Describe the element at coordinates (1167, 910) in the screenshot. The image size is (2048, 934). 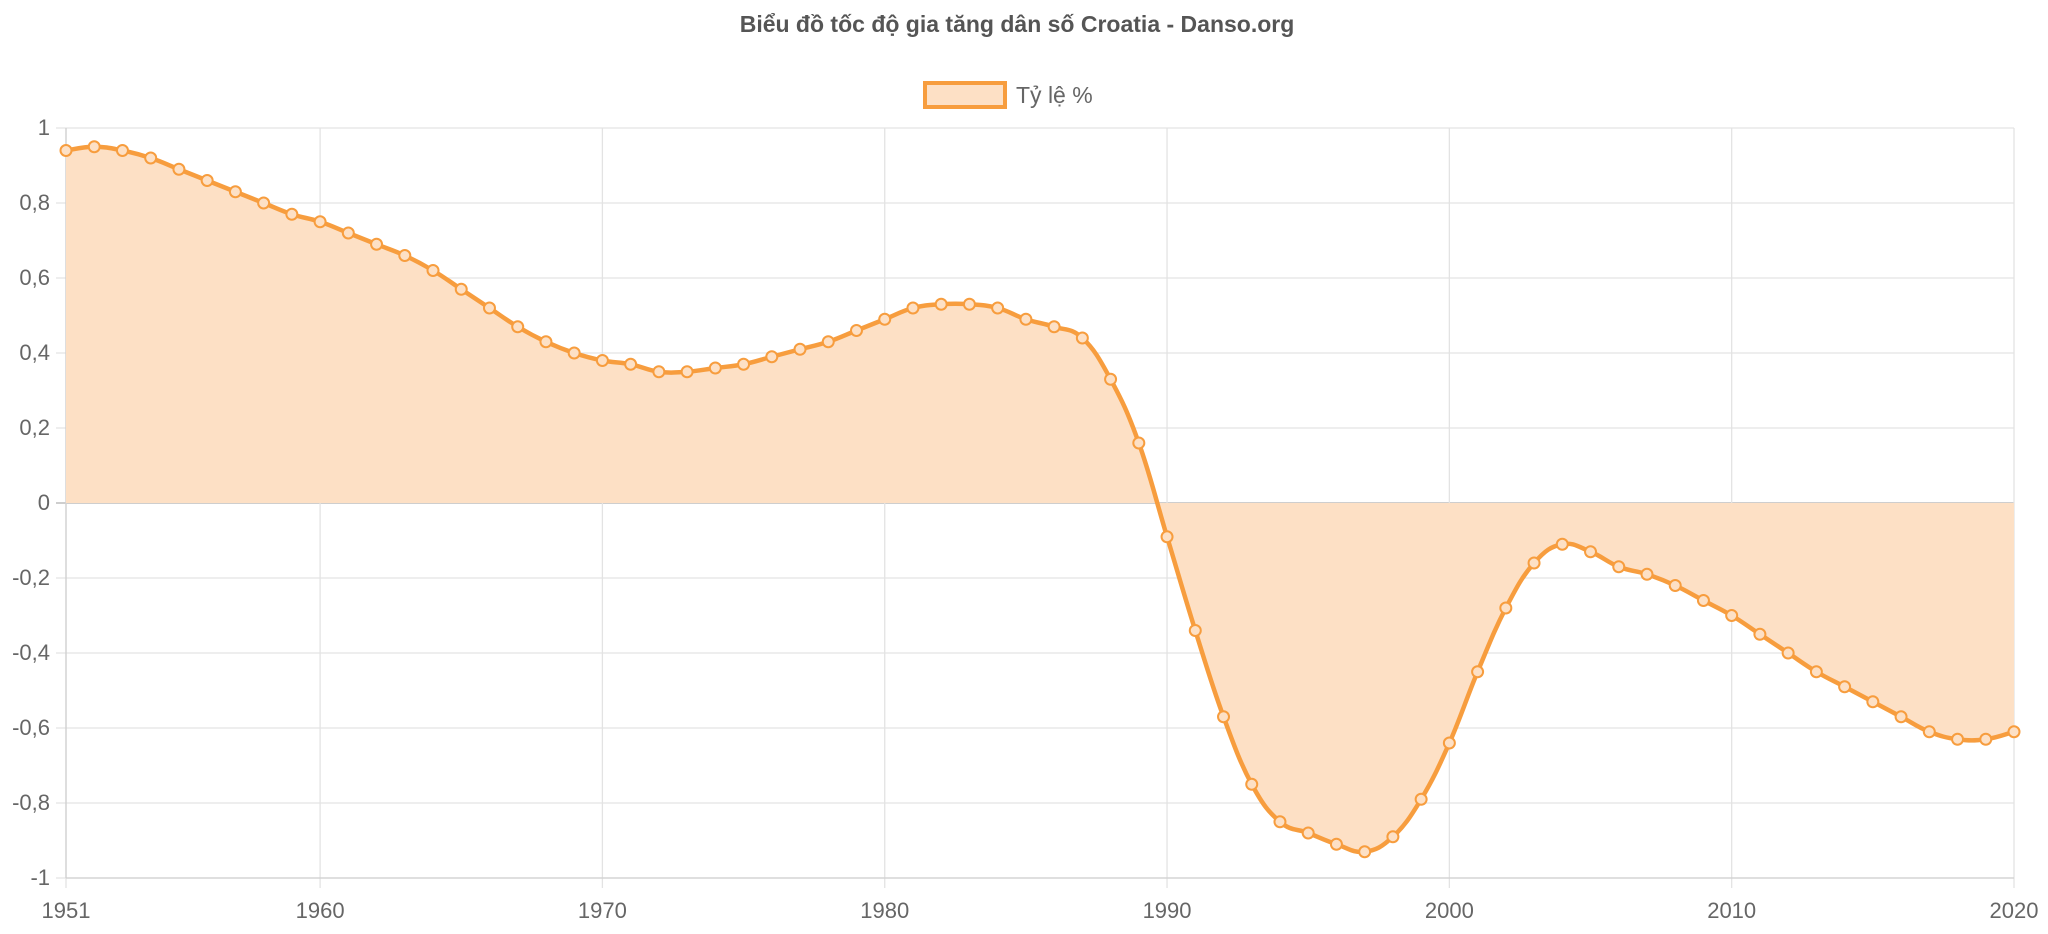
I see `x-tick-label: 1990` at that location.